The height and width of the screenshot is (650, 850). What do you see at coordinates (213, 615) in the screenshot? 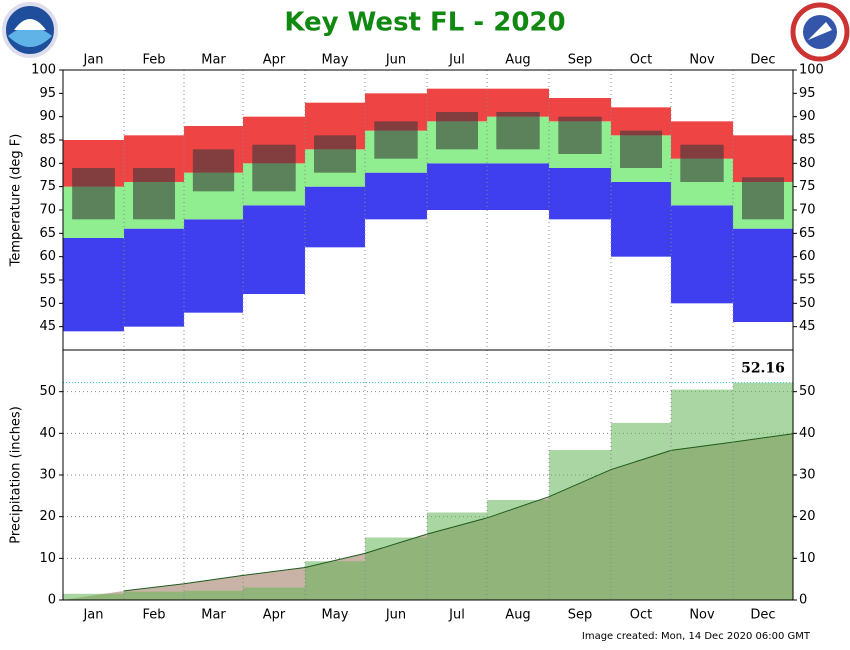
I see `month-label-bottom: Mar` at bounding box center [213, 615].